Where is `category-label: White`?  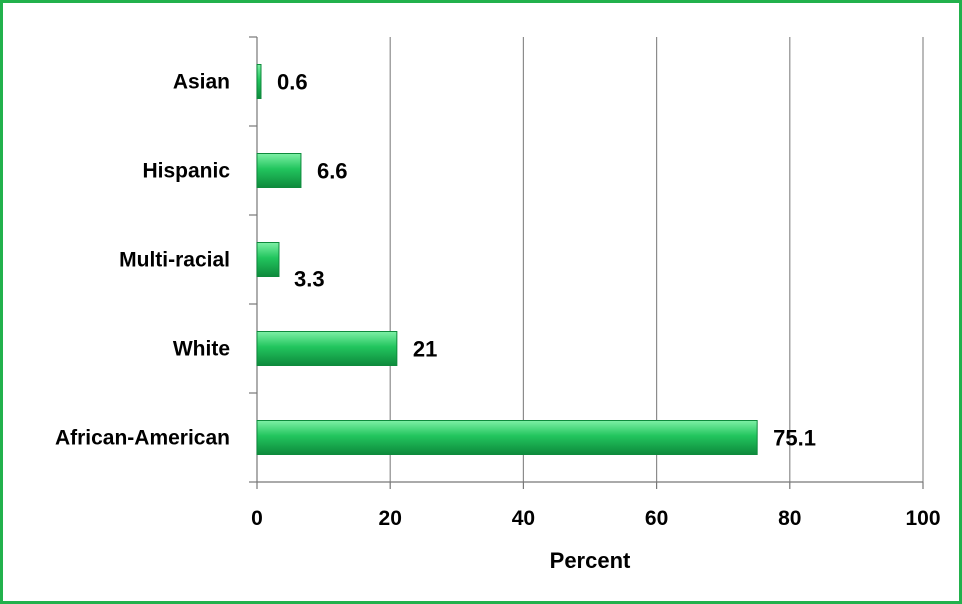 category-label: White is located at coordinates (201, 349).